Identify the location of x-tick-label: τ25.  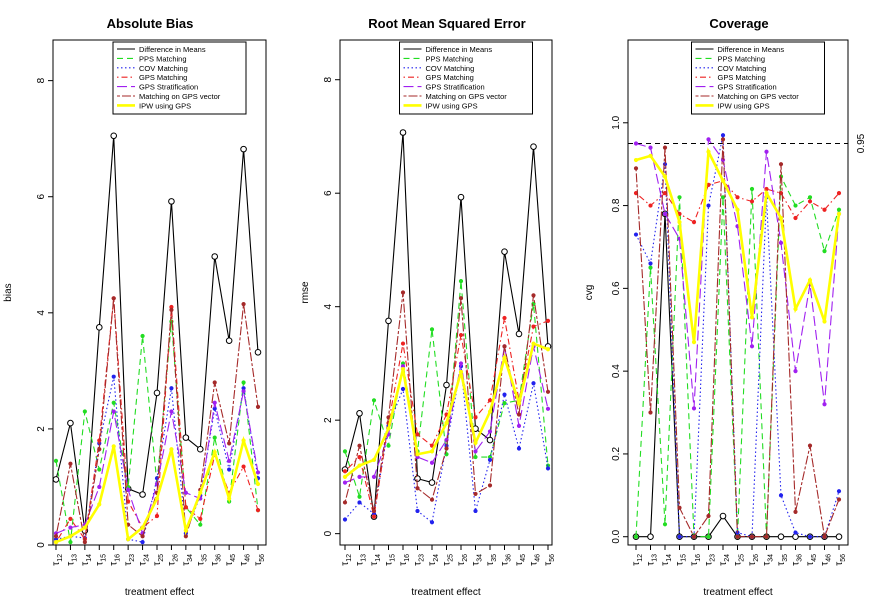
(739, 560).